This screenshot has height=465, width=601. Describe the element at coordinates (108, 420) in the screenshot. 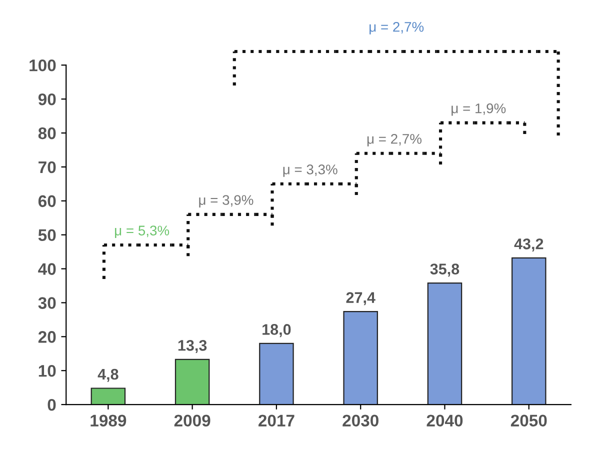

I see `x-tick-label: 1989` at that location.